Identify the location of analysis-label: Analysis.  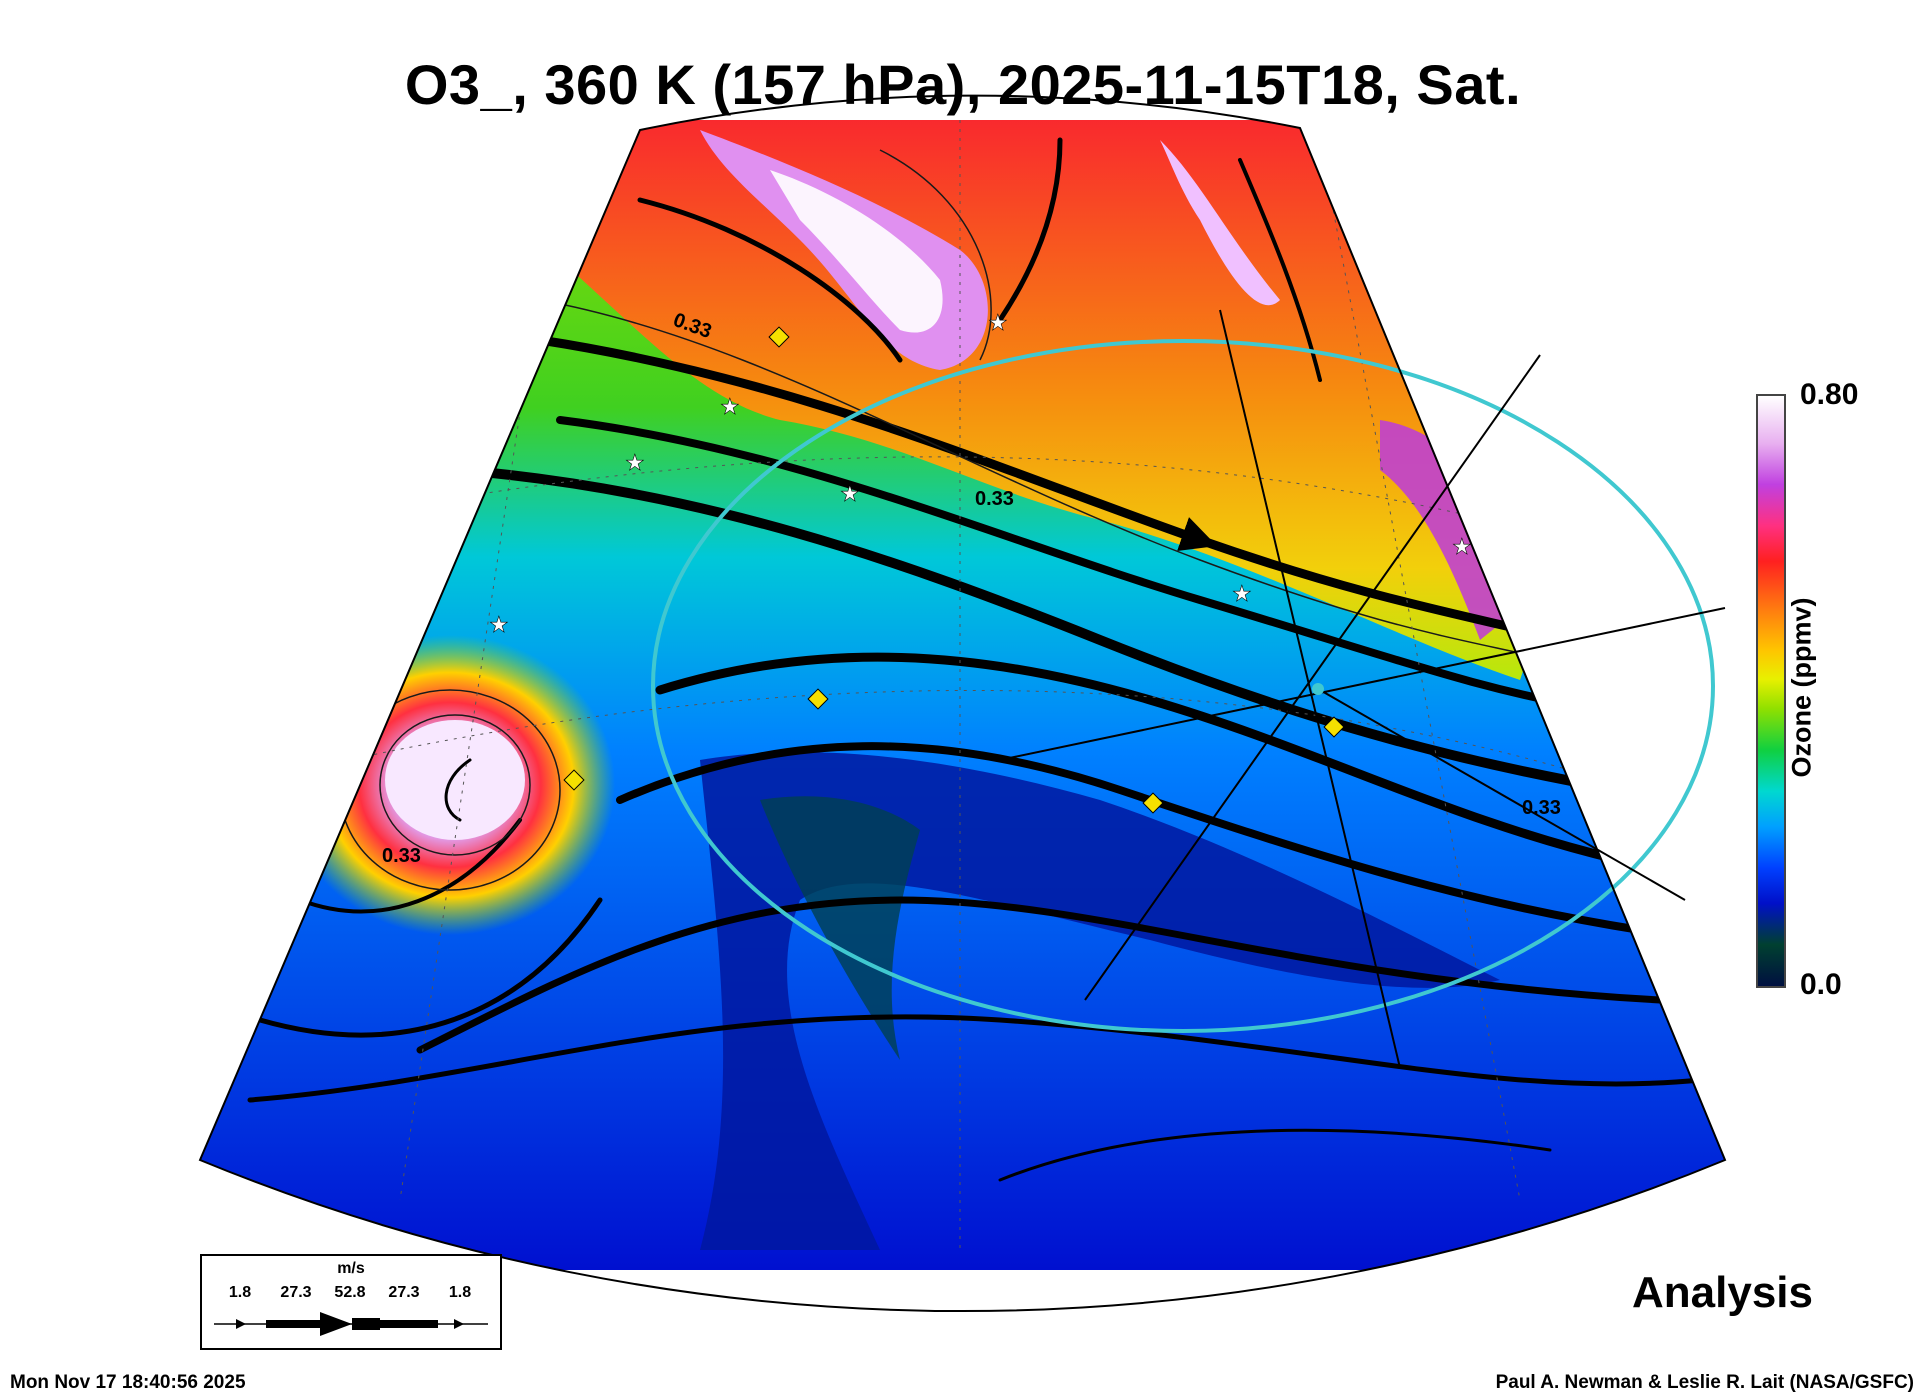
(1722, 1292).